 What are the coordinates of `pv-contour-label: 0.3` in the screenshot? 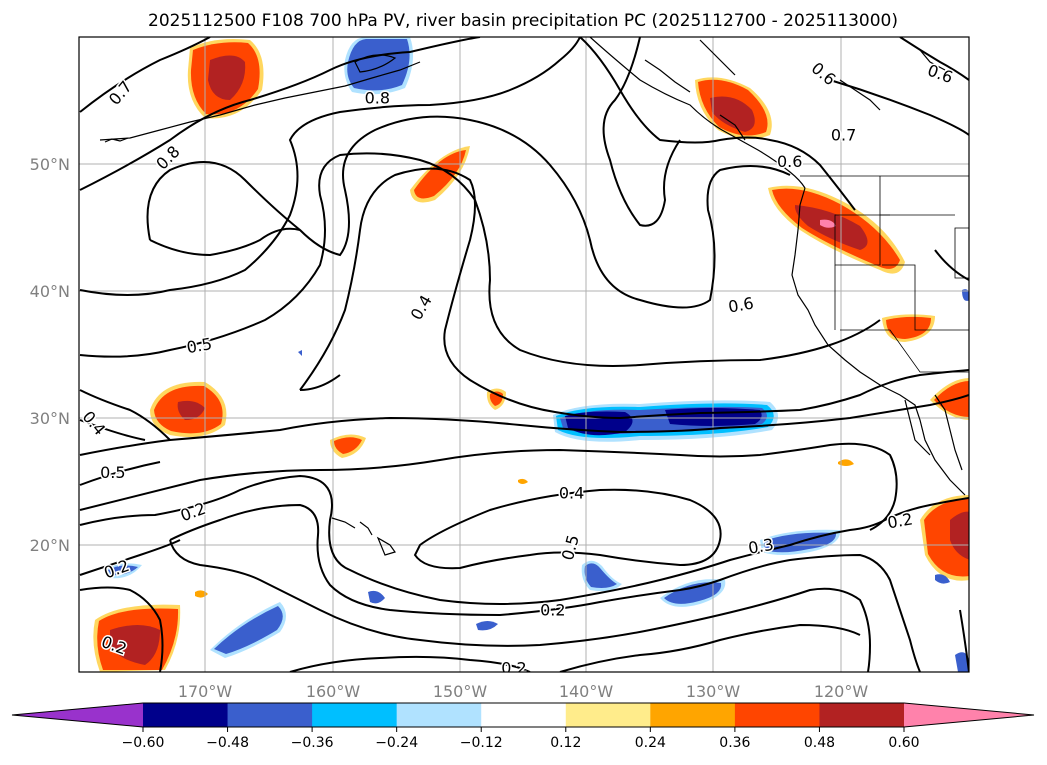 It's located at (761, 546).